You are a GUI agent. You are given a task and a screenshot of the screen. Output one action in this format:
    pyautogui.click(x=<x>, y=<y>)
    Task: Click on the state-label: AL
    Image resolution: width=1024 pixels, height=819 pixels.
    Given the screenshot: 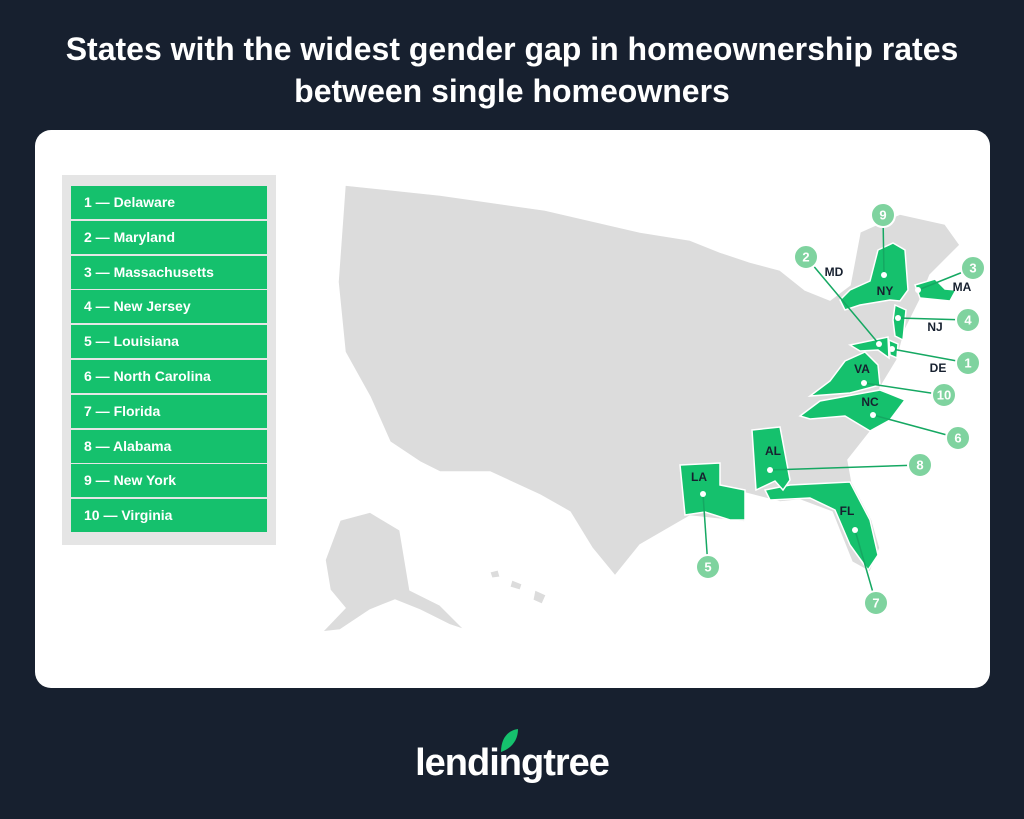 What is the action you would take?
    pyautogui.click(x=773, y=451)
    